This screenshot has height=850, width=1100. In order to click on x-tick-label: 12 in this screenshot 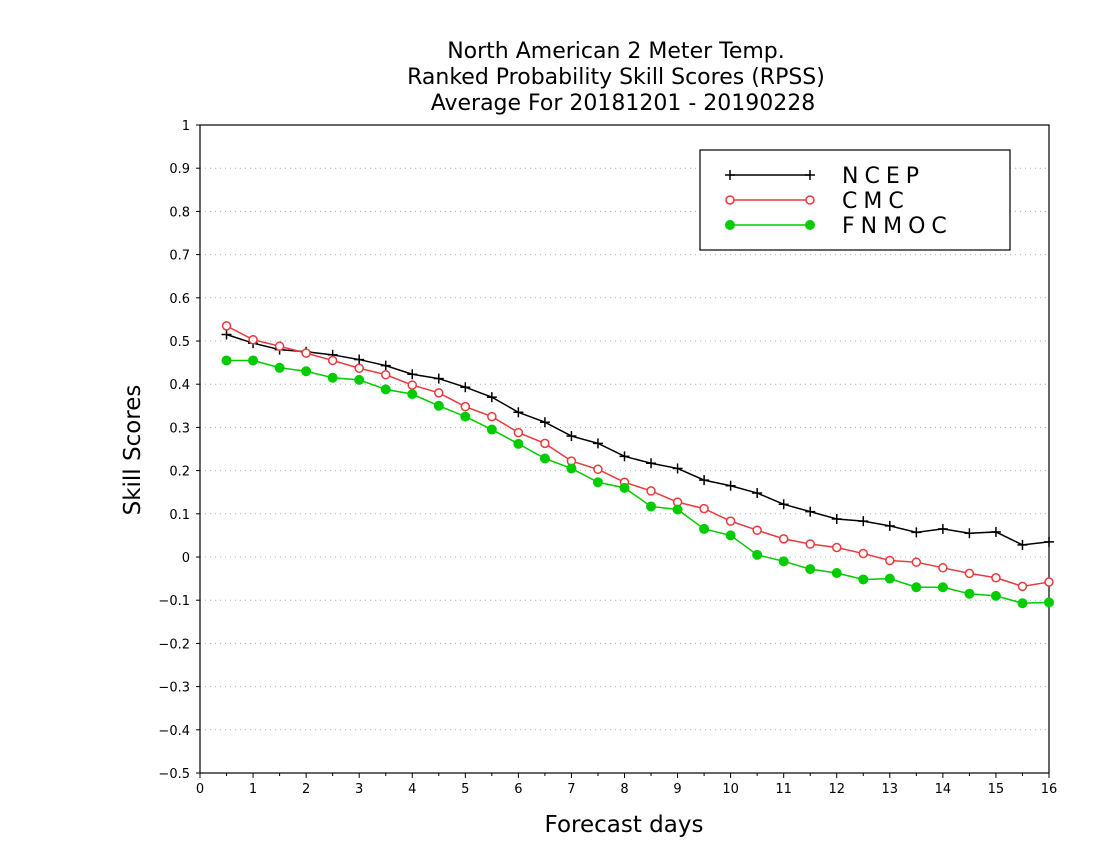, I will do `click(836, 789)`.